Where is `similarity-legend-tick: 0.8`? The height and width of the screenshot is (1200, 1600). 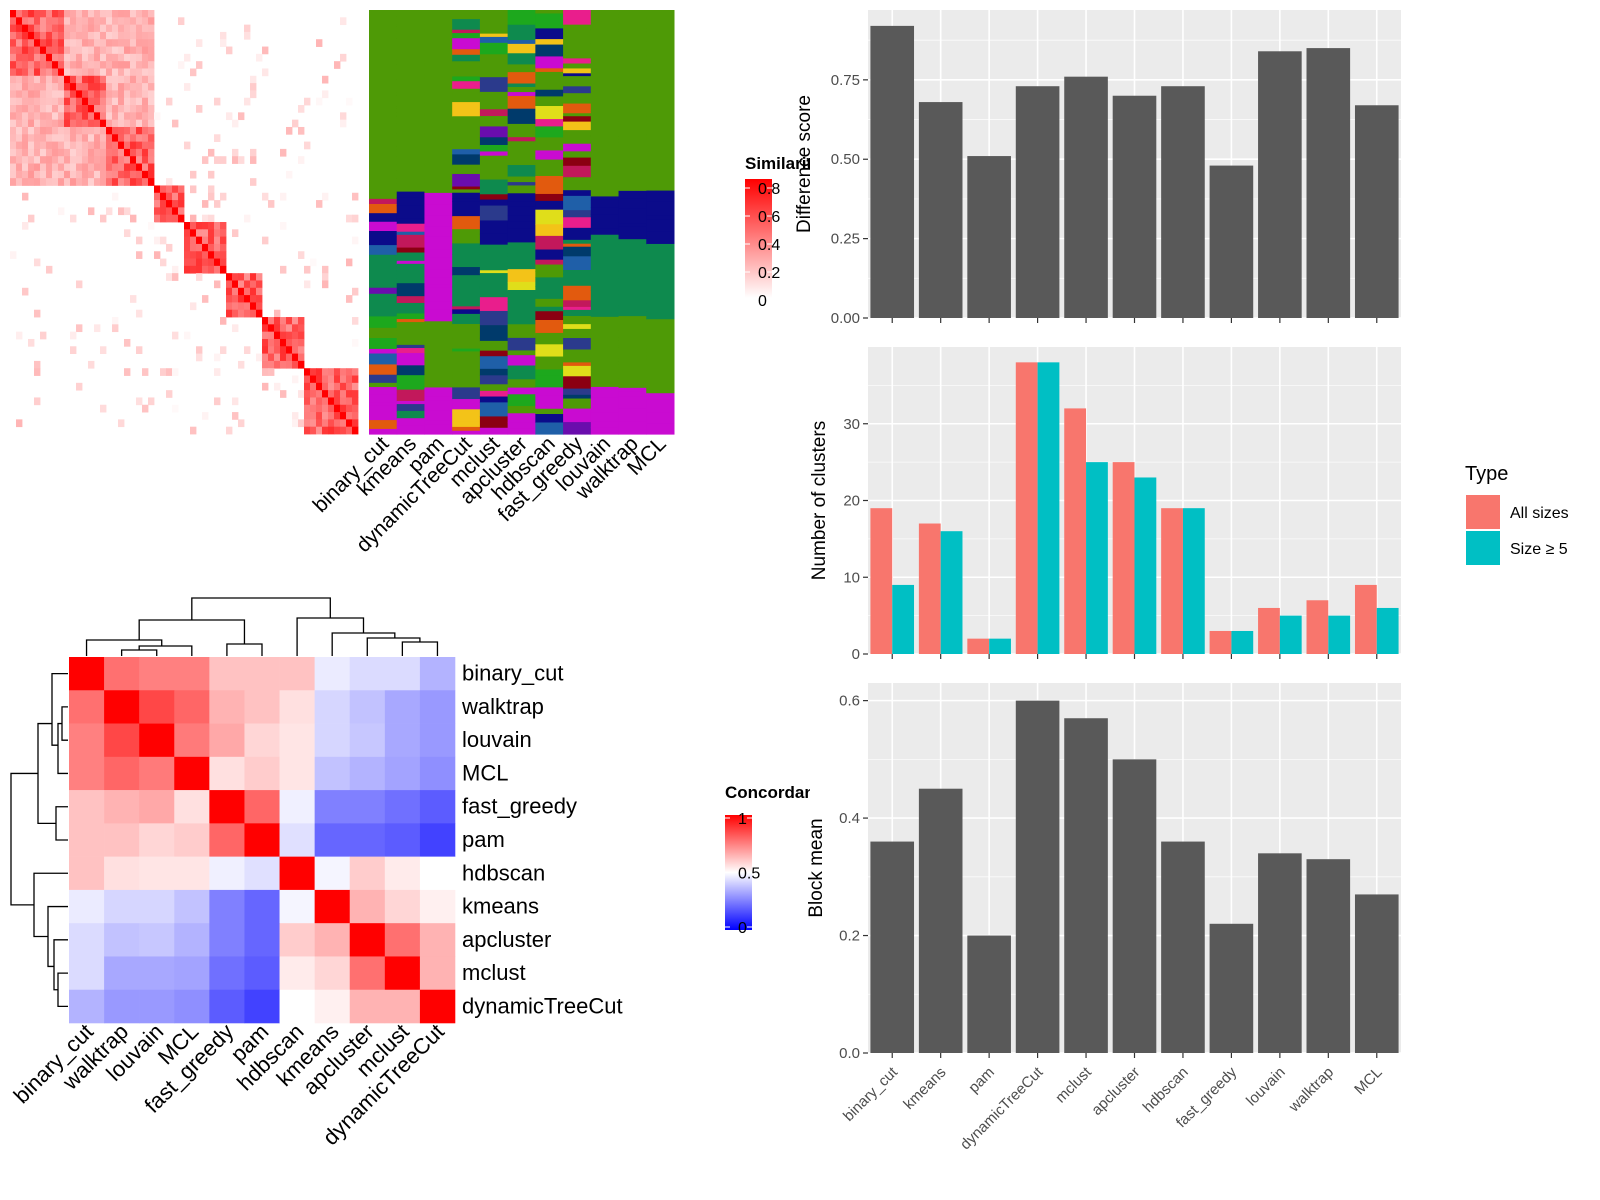
similarity-legend-tick: 0.8 is located at coordinates (769, 189).